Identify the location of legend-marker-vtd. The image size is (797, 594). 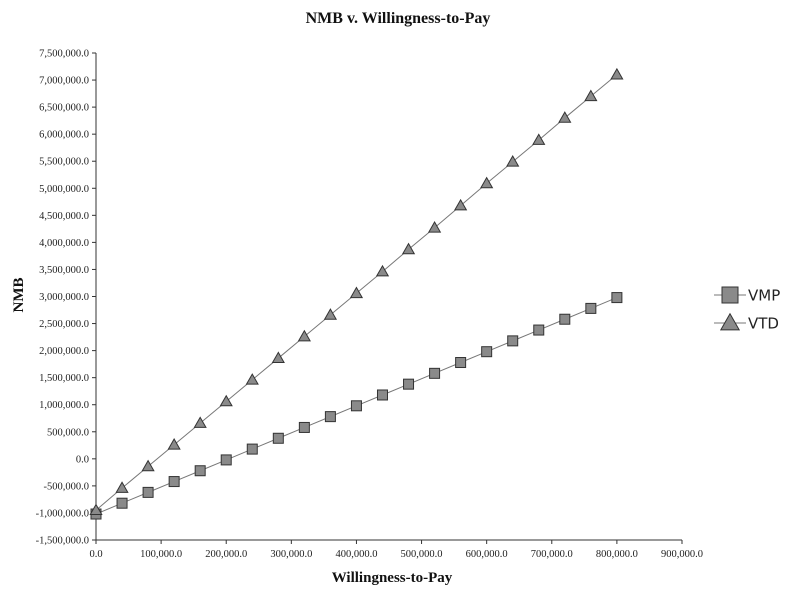
(730, 321).